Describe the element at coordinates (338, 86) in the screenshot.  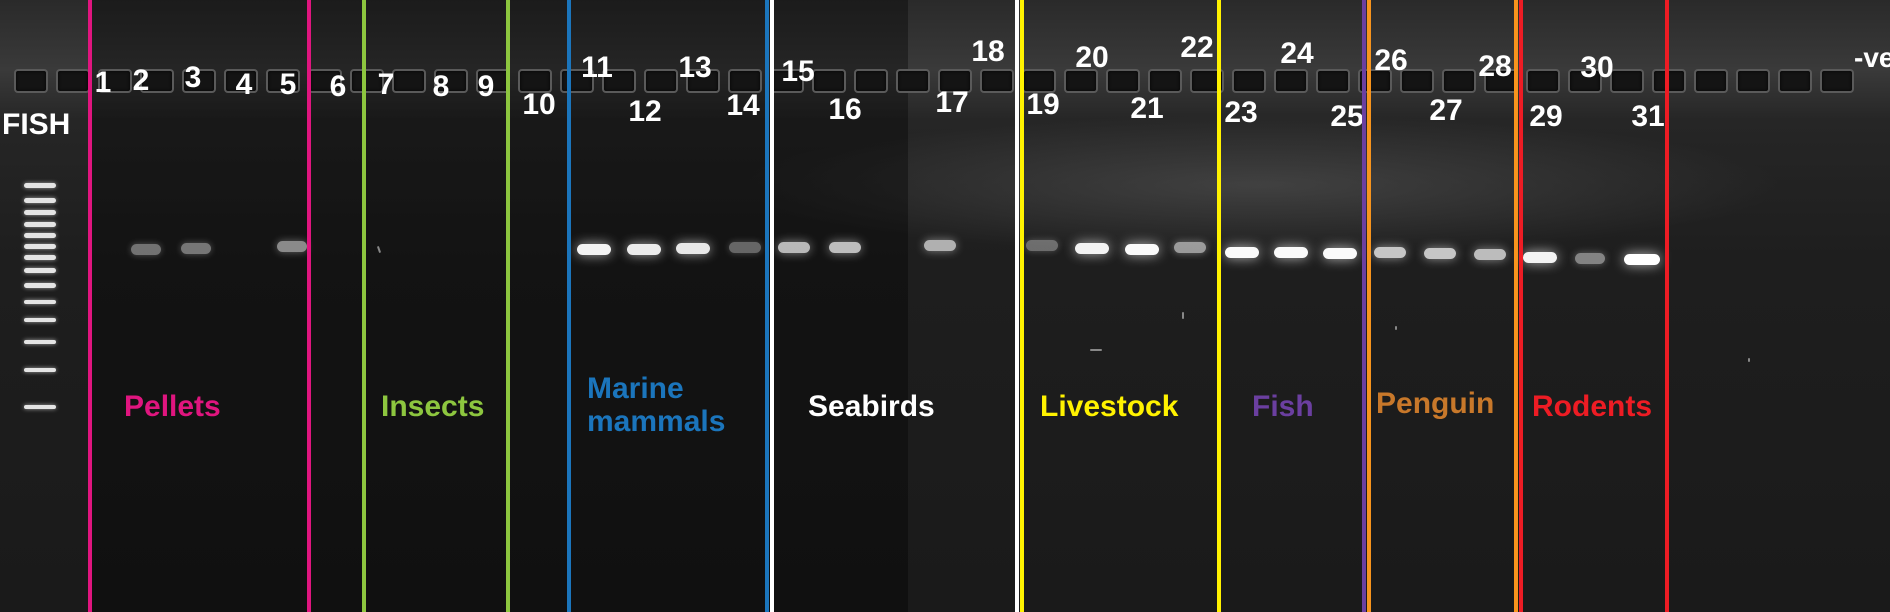
I see `lane-number: 6` at that location.